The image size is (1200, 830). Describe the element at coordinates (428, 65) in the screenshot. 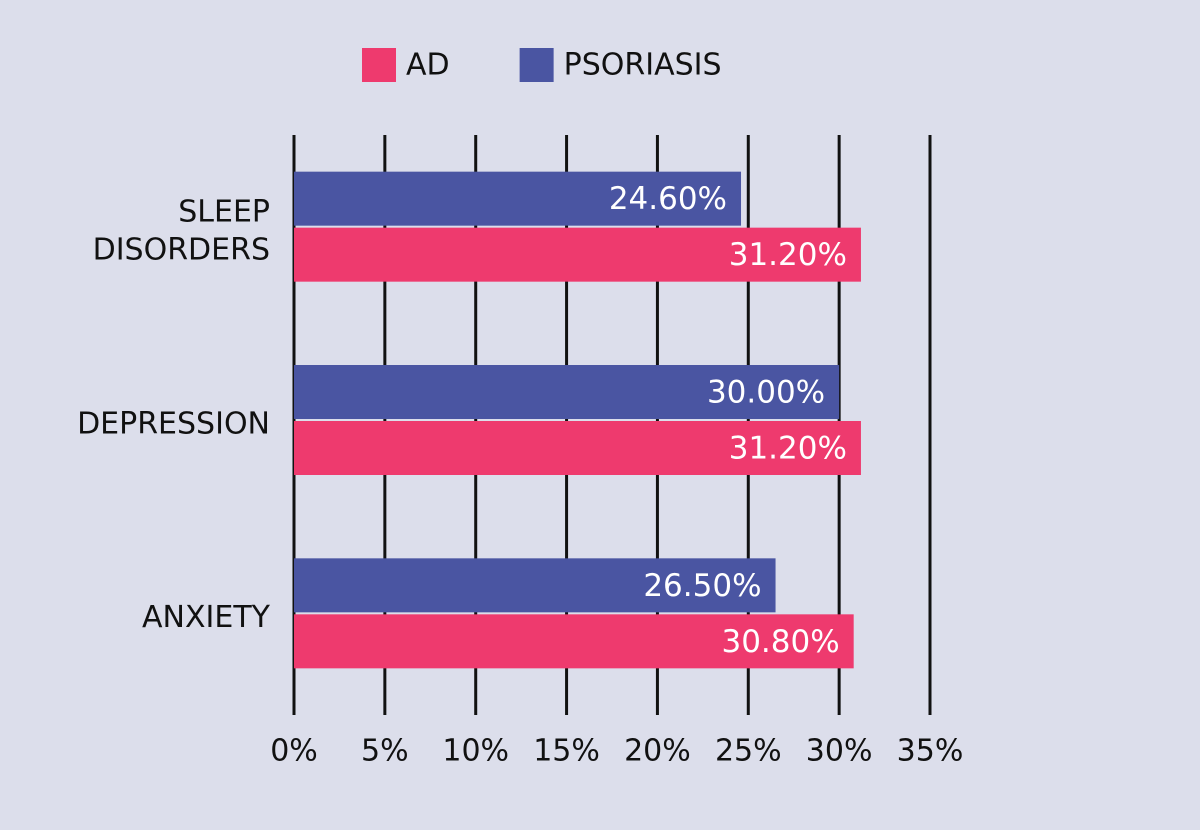

I see `legend-label: AD` at that location.